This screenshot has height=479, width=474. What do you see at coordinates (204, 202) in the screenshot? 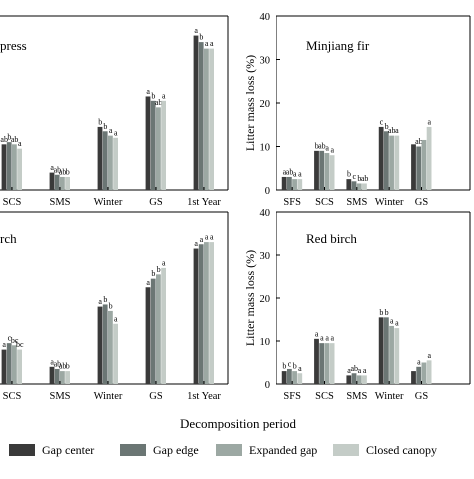
I see `x-tick-label: 1st Year` at bounding box center [204, 202].